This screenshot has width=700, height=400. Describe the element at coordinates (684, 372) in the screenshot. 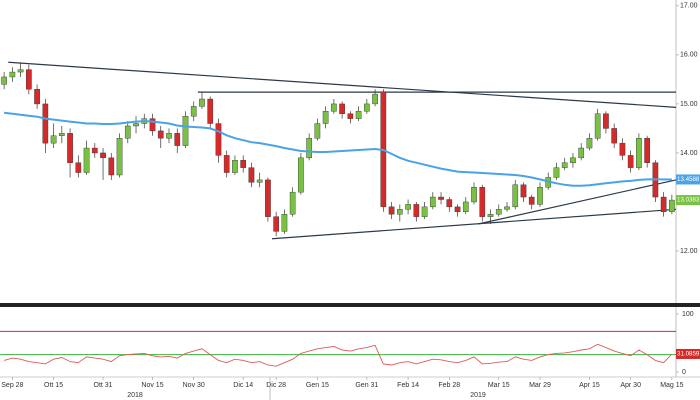

I see `y-tick-label: 0` at that location.